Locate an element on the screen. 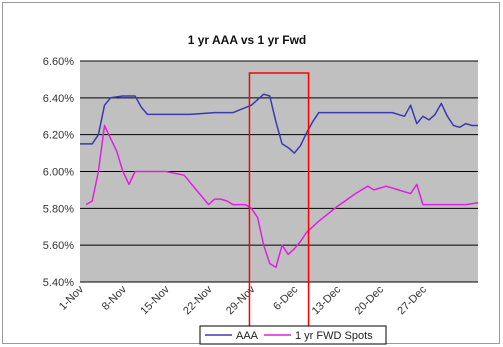 This screenshot has height=347, width=503. x-tick-label: 27-Dec is located at coordinates (412, 300).